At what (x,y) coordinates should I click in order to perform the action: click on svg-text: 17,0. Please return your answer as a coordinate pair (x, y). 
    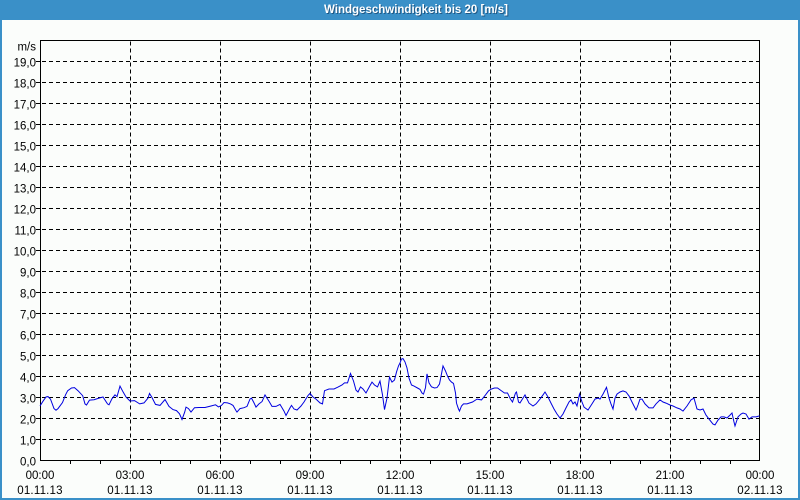
    Looking at the image, I should click on (25, 106).